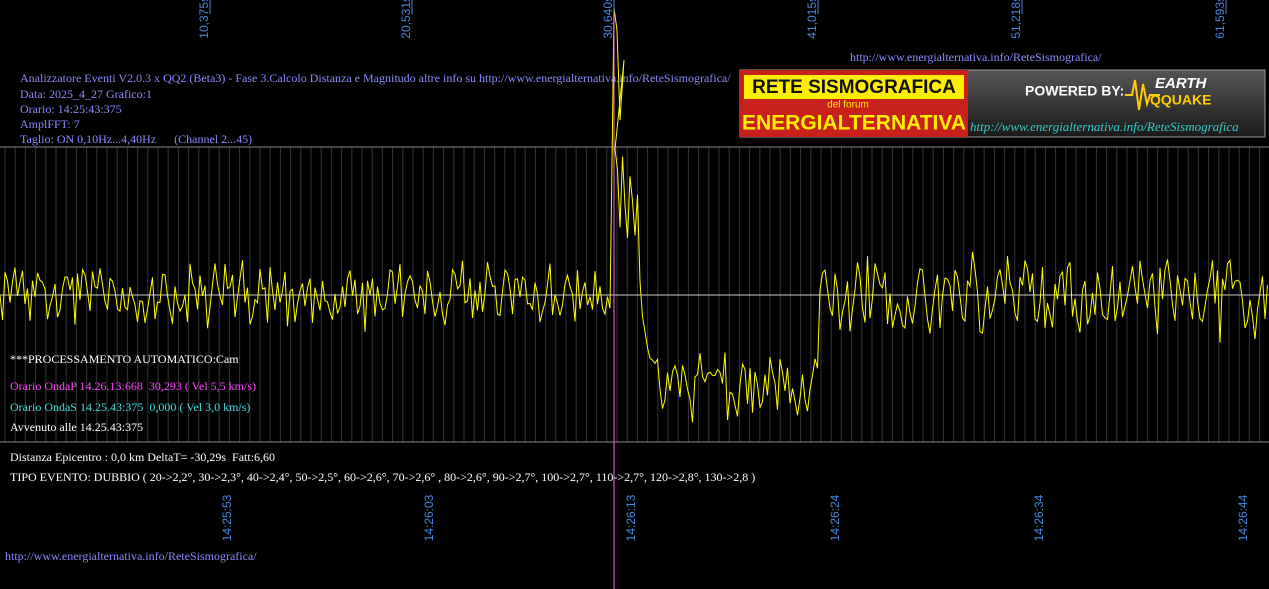  Describe the element at coordinates (86, 94) in the screenshot. I see `header-line: Data: 2025_4_27 Grafico:1` at that location.